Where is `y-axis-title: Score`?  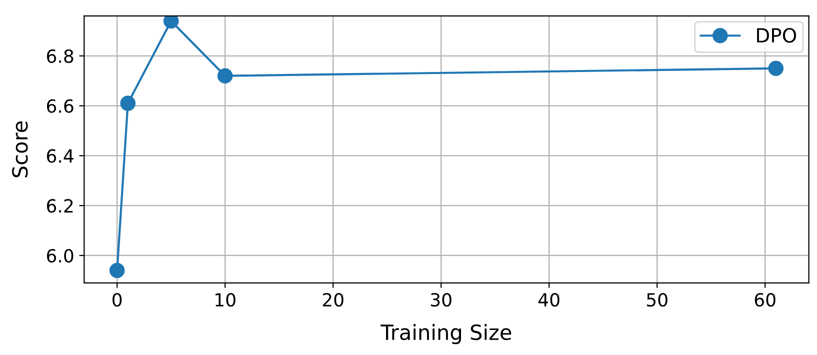 y-axis-title: Score is located at coordinates (20, 149).